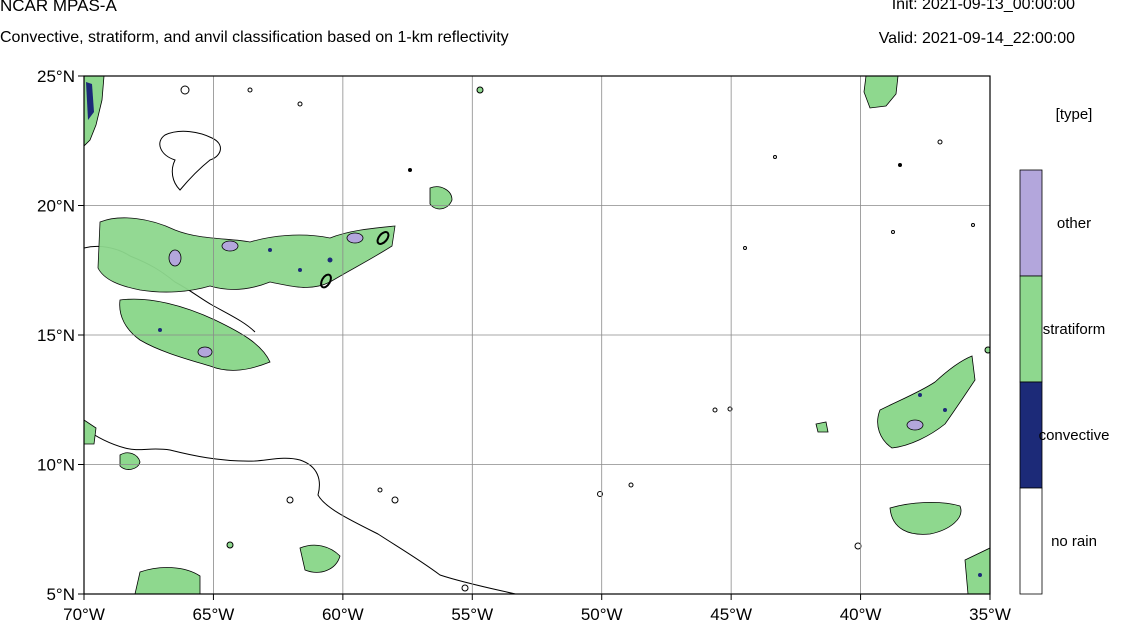 The height and width of the screenshot is (641, 1128). Describe the element at coordinates (731, 614) in the screenshot. I see `lon-tick-label: 45°W` at that location.